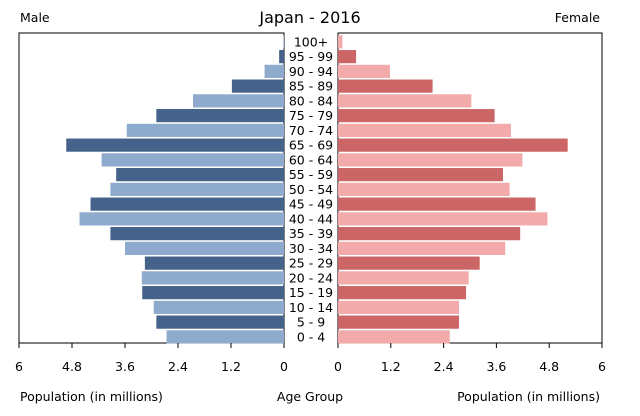  Describe the element at coordinates (311, 307) in the screenshot. I see `age-group-label: 10 - 14` at that location.